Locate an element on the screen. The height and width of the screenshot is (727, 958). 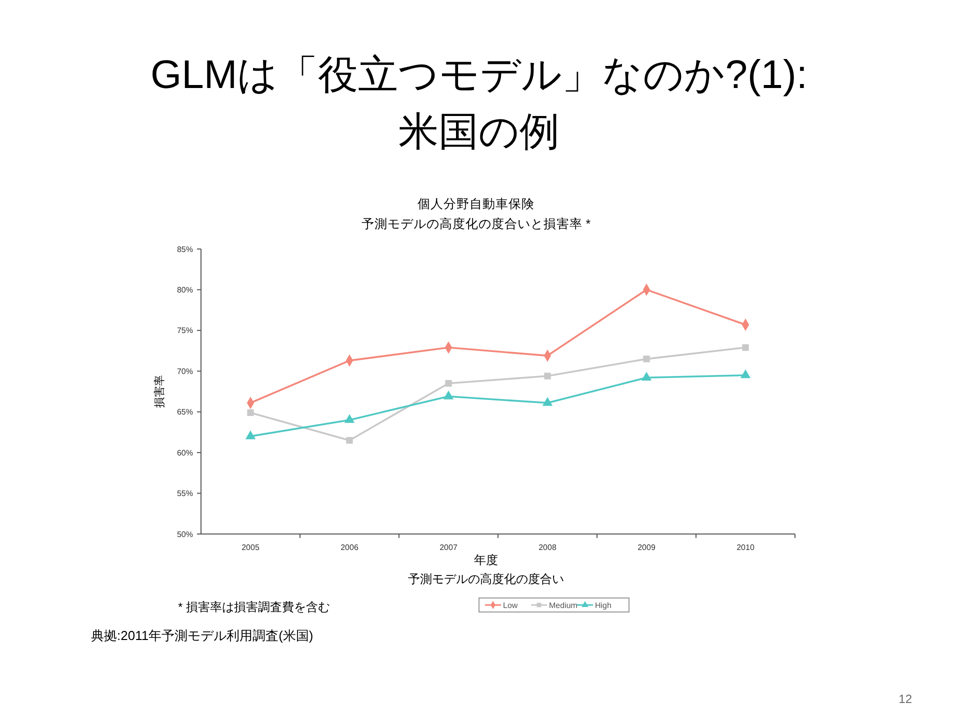
text: 予測モデルの高度化の度合いと損害率 * is located at coordinates (476, 223).